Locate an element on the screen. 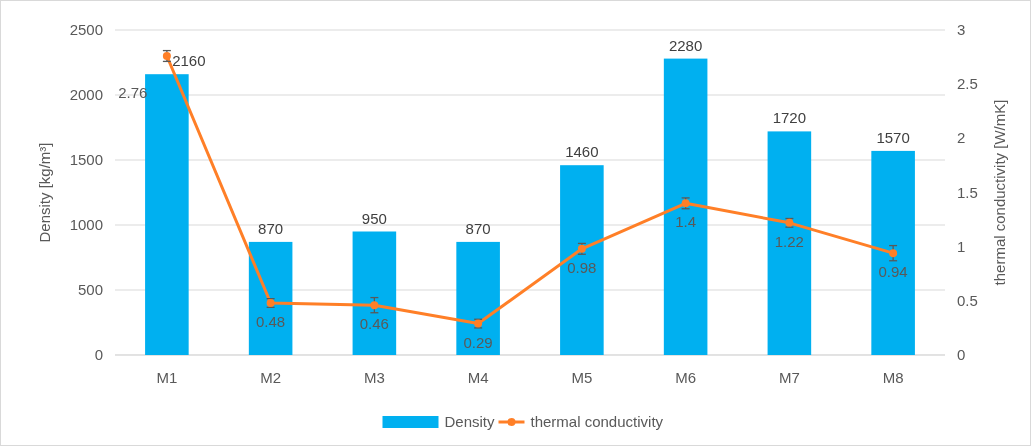 The image size is (1031, 446). data-label: 1.22 is located at coordinates (789, 241).